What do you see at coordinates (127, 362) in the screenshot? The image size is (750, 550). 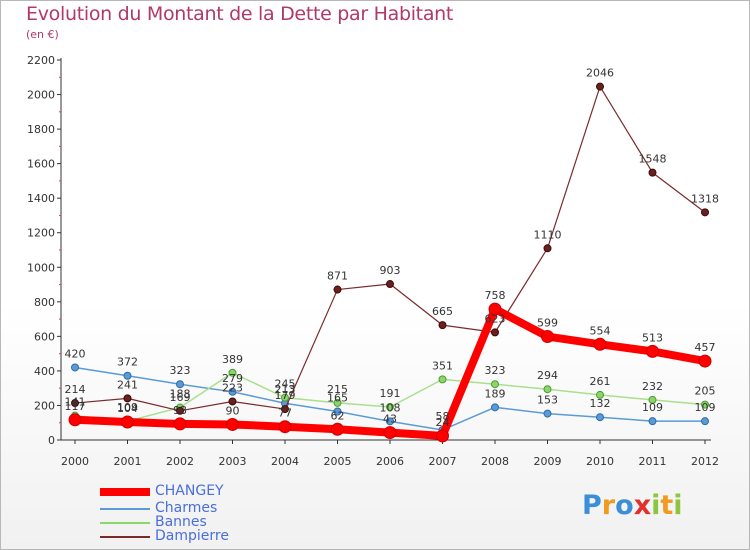 I see `data-label-charmes: 372` at bounding box center [127, 362].